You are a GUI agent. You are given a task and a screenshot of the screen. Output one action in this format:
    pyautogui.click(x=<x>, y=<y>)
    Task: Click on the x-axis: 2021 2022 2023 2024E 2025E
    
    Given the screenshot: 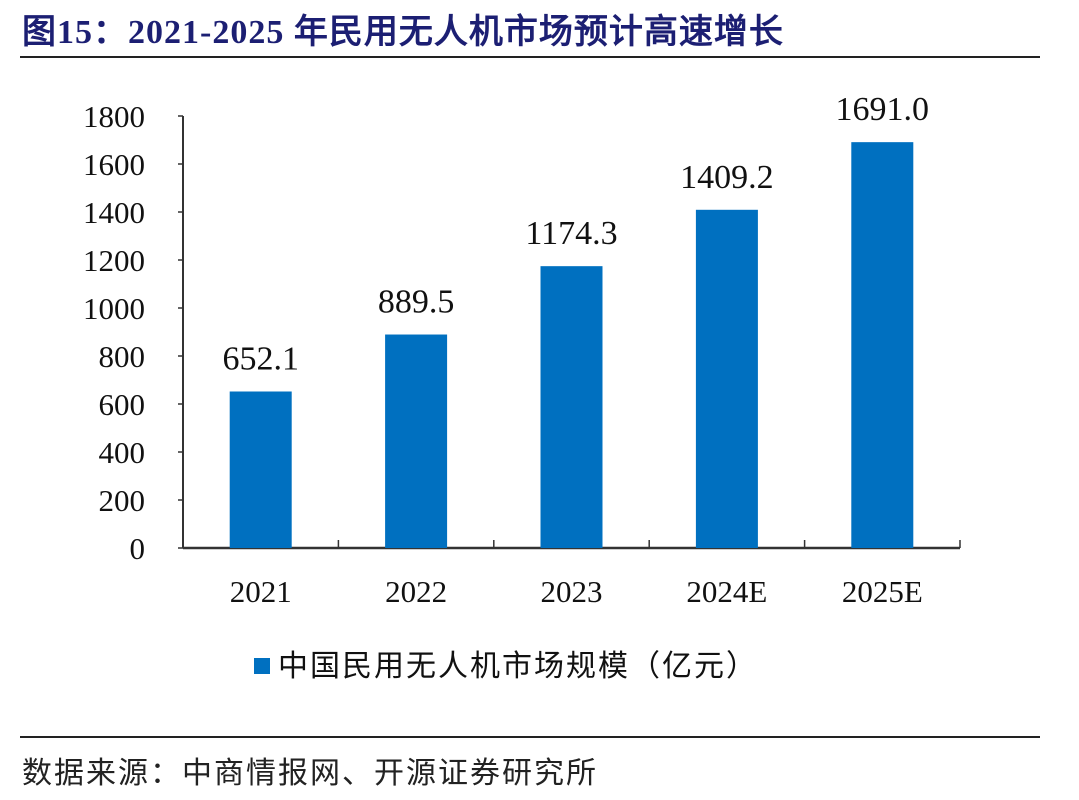 What is the action you would take?
    pyautogui.click(x=571, y=574)
    